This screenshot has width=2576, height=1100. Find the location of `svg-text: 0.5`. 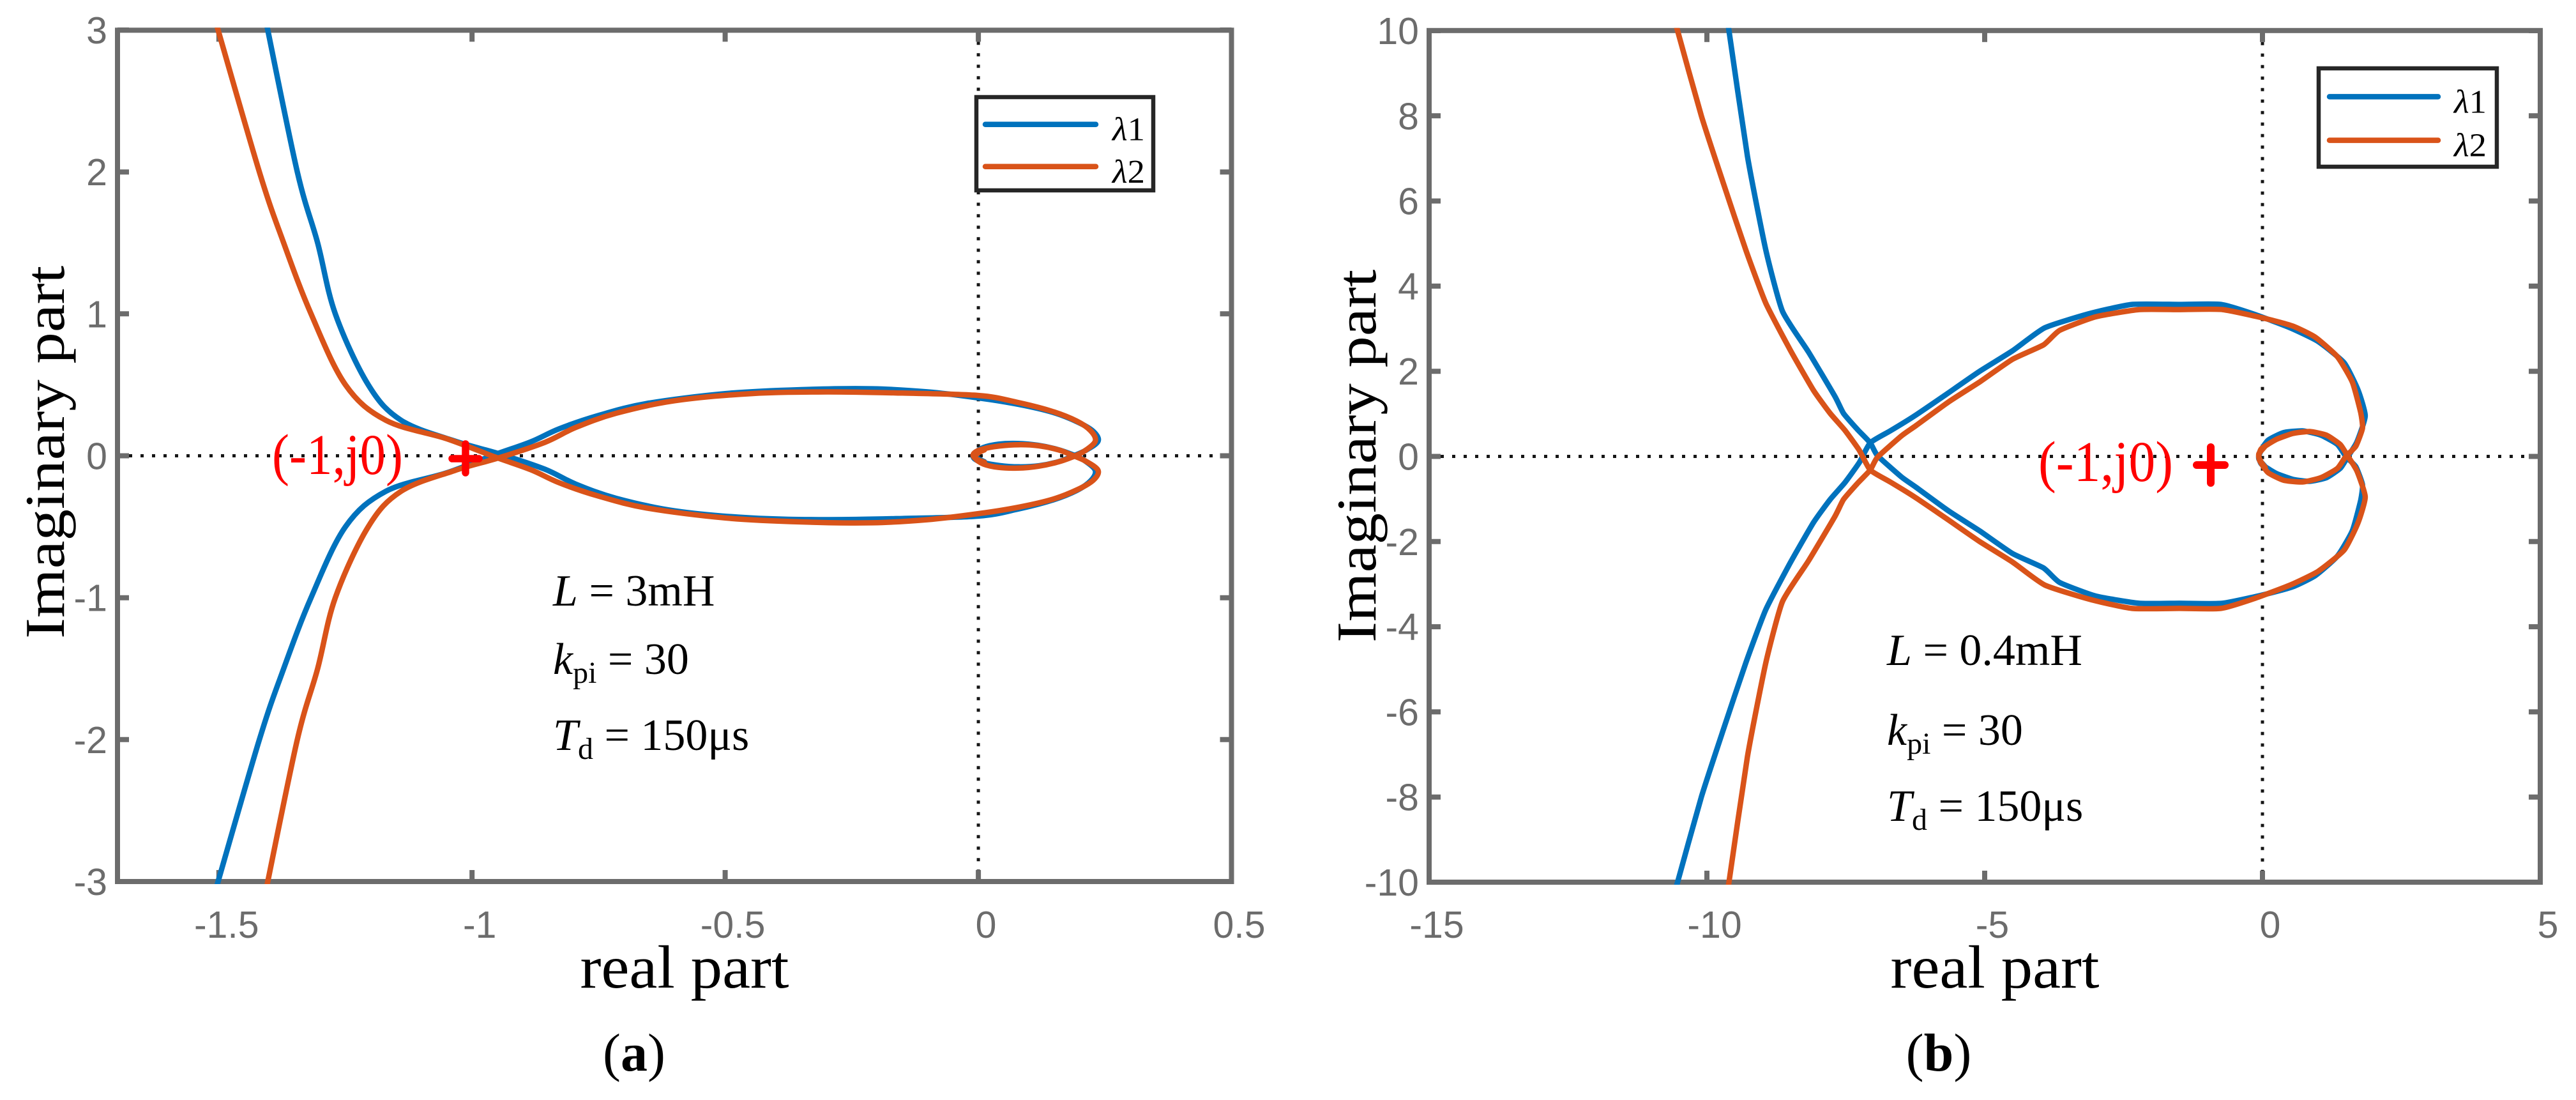

svg-text: 0.5 is located at coordinates (1239, 925).